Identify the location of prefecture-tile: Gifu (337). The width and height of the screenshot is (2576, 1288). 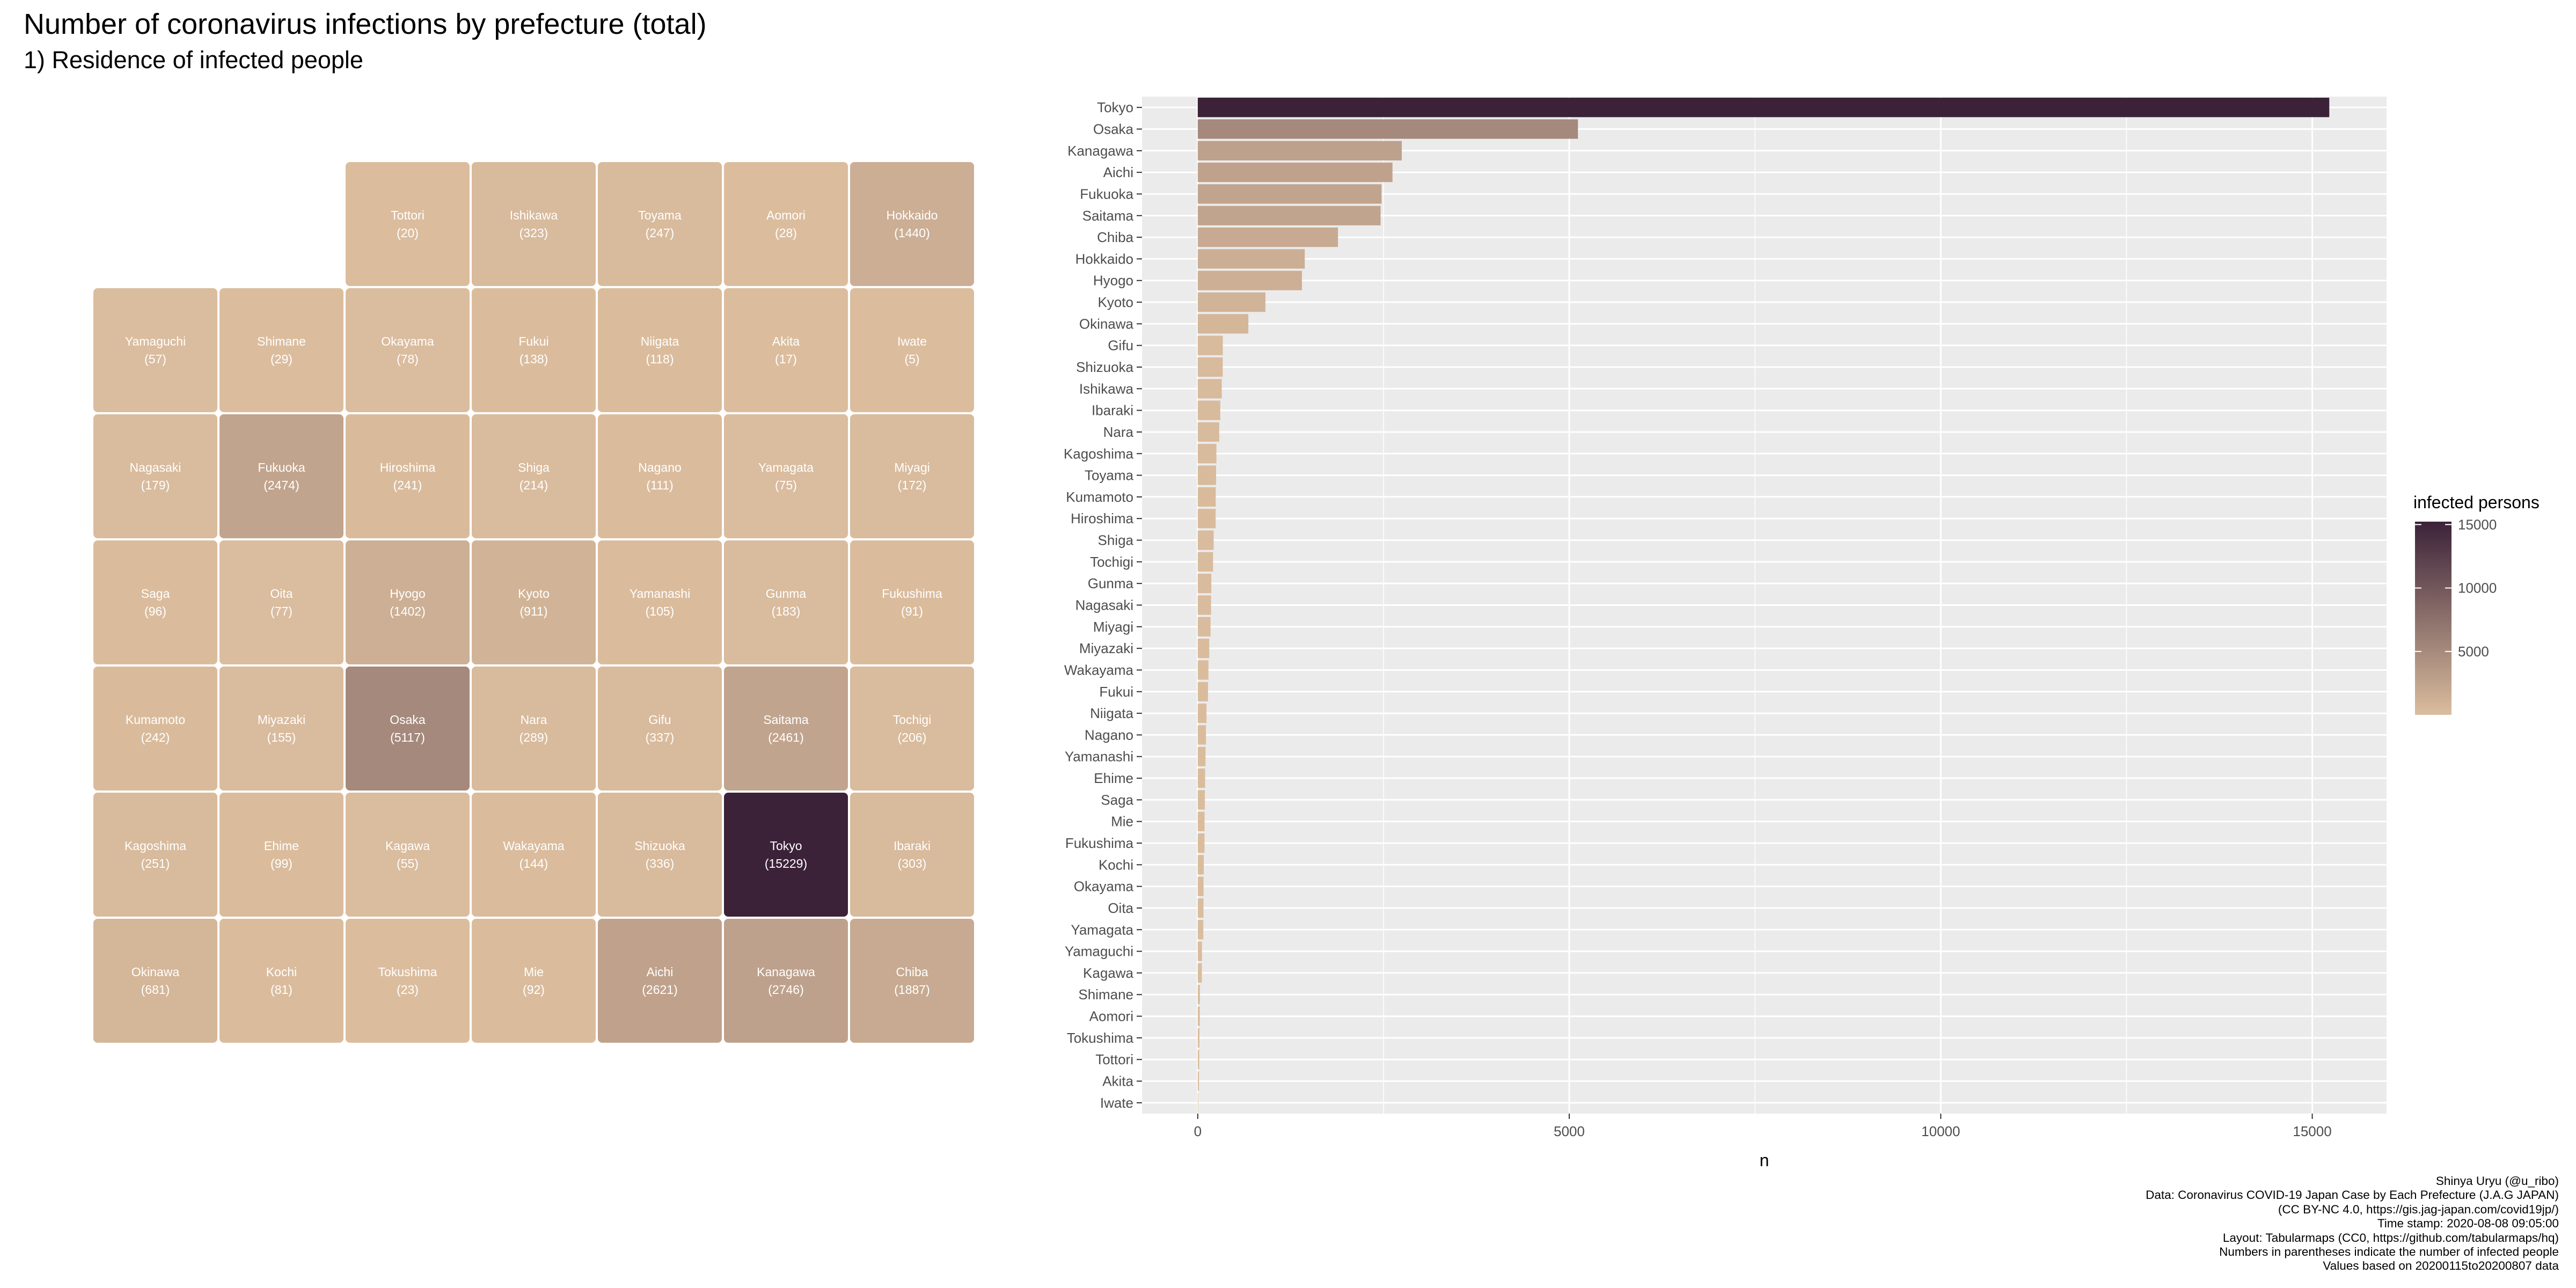
(660, 729).